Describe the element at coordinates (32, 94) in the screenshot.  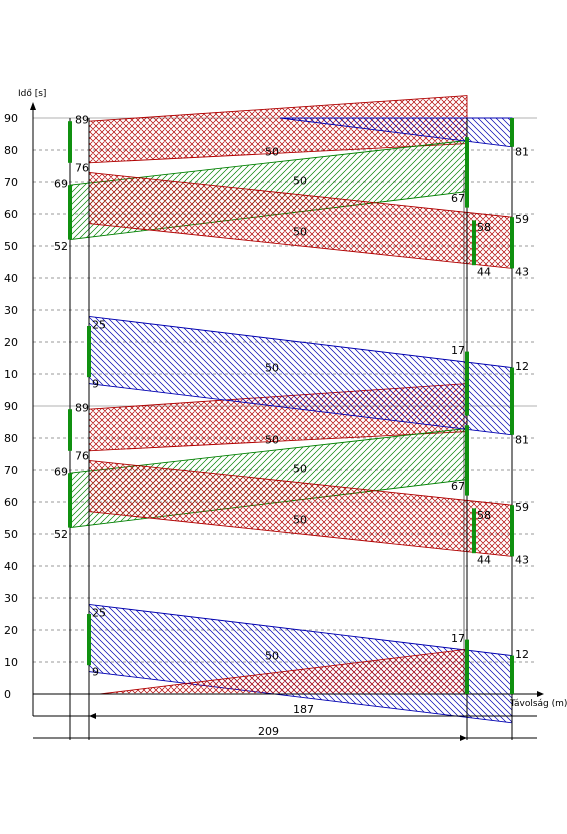
I see `y-axis-title: Idő [s]` at that location.